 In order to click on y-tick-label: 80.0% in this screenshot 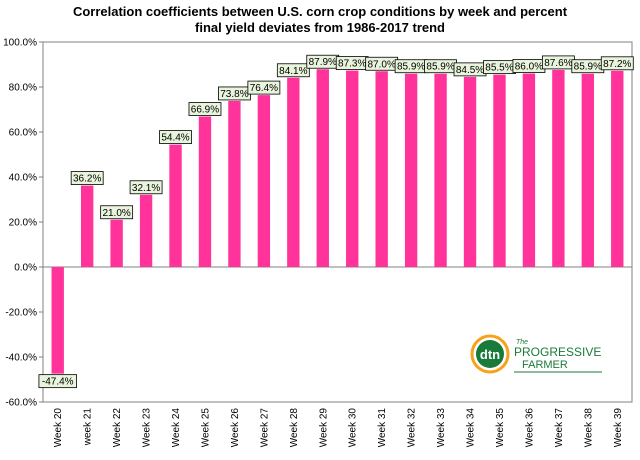, I will do `click(23, 88)`.